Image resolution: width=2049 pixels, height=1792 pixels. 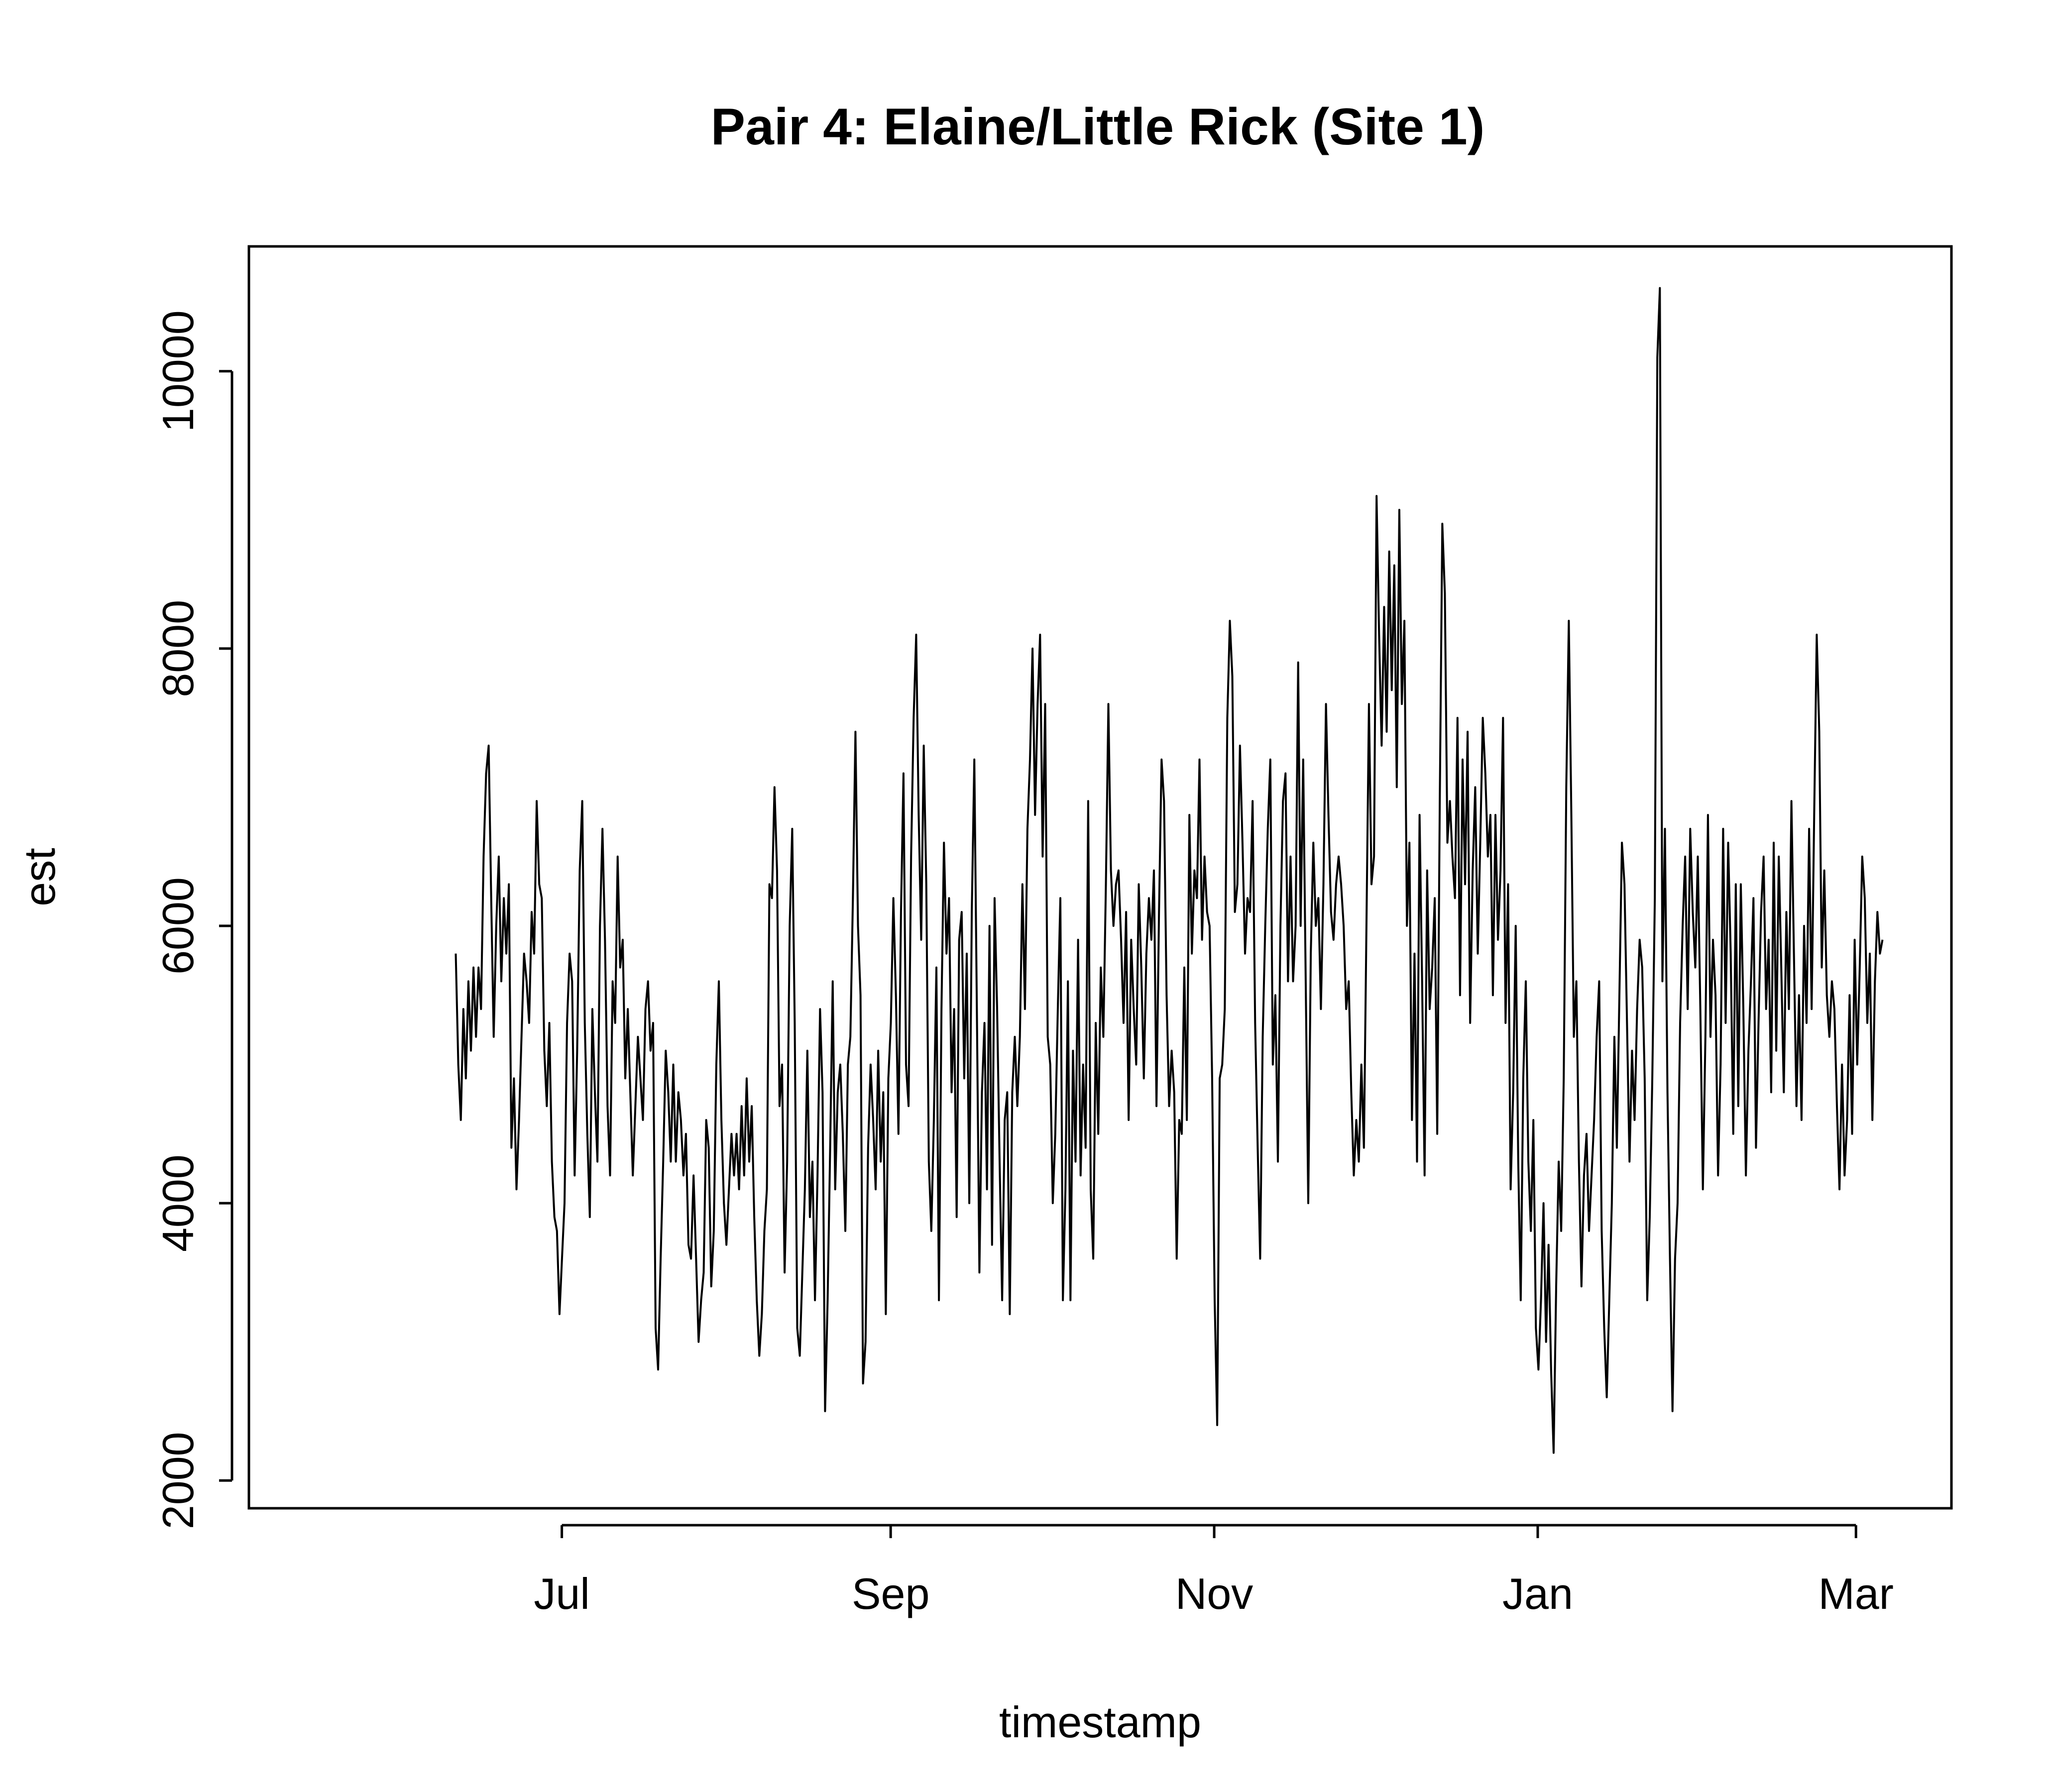 I want to click on x-tick-label: Nov, so click(x=1214, y=1594).